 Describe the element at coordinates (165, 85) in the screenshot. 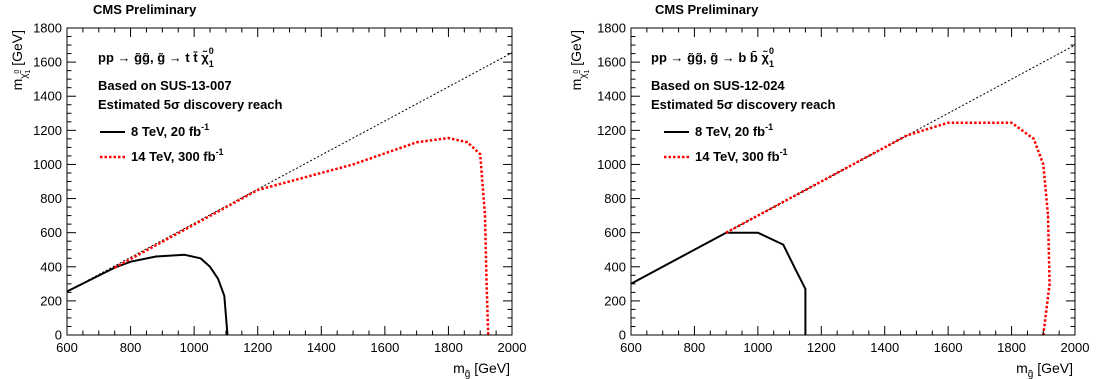

I see `analysis-label: Based on SUS-13-007` at that location.